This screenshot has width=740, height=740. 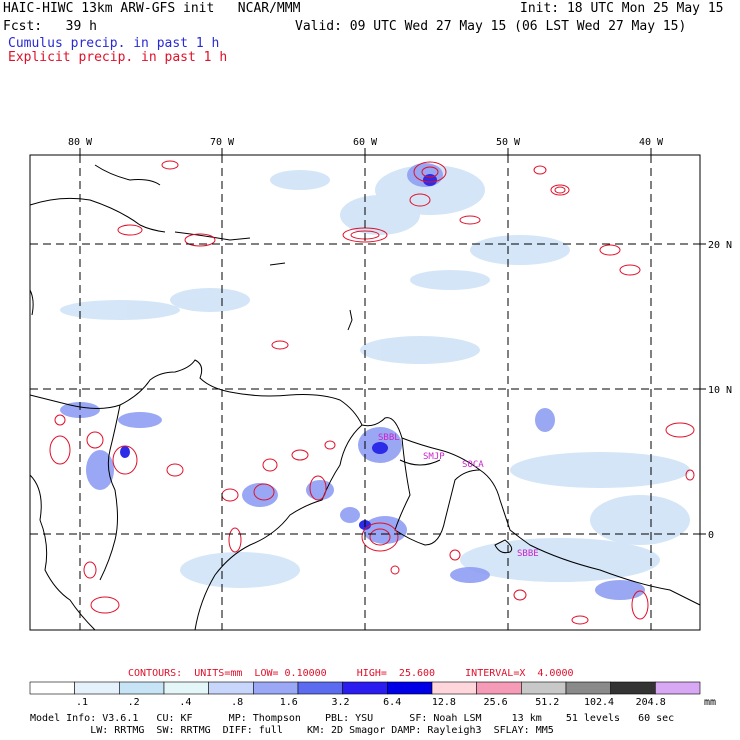 What do you see at coordinates (599, 702) in the screenshot?
I see `colorbar-tick-label: 102.4` at bounding box center [599, 702].